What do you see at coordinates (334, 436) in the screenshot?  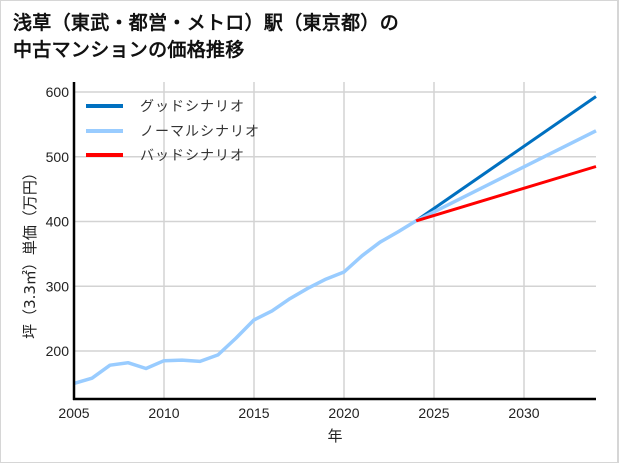 I see `x-axis-label: 年` at bounding box center [334, 436].